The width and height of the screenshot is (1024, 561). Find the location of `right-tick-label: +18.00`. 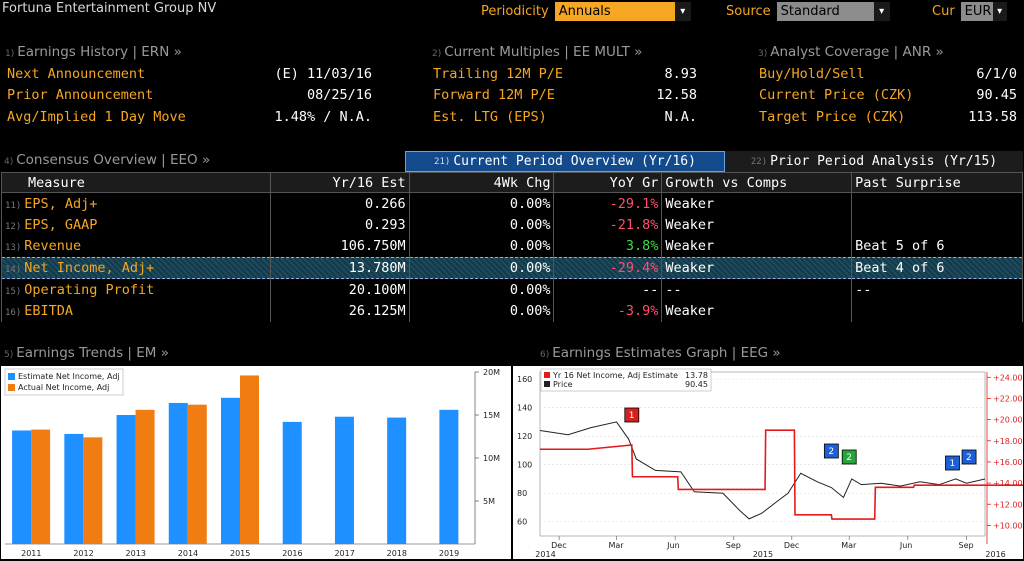

right-tick-label: +18.00 is located at coordinates (1008, 441).